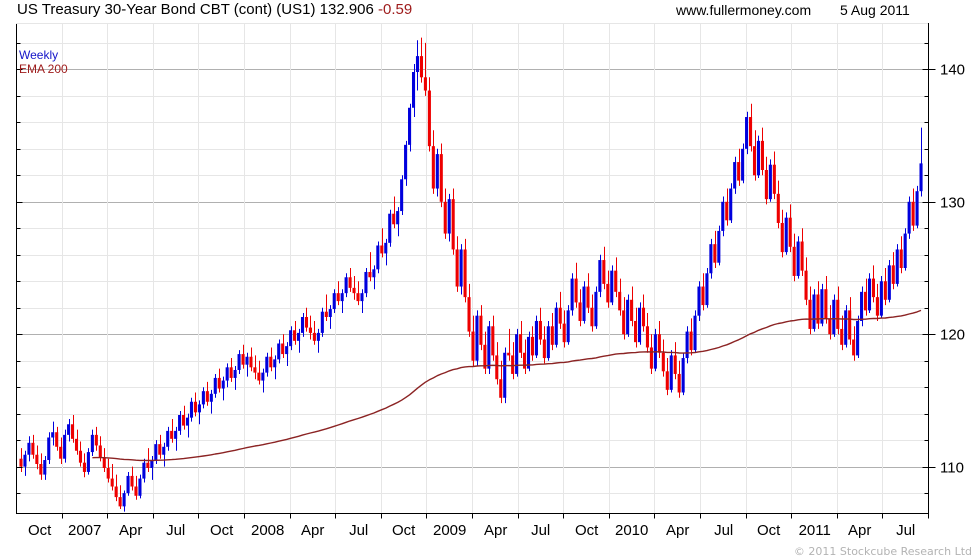 The image size is (980, 560). What do you see at coordinates (84, 530) in the screenshot?
I see `x-axis-label: 2007` at bounding box center [84, 530].